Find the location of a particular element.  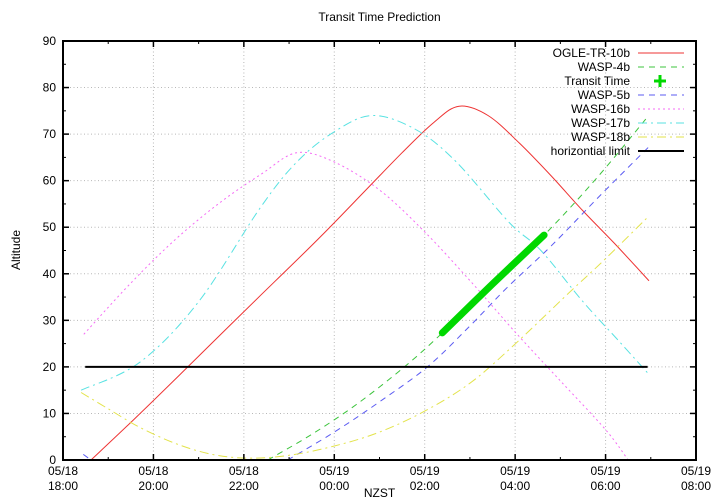

x-tick-time: 00:00 is located at coordinates (334, 486).